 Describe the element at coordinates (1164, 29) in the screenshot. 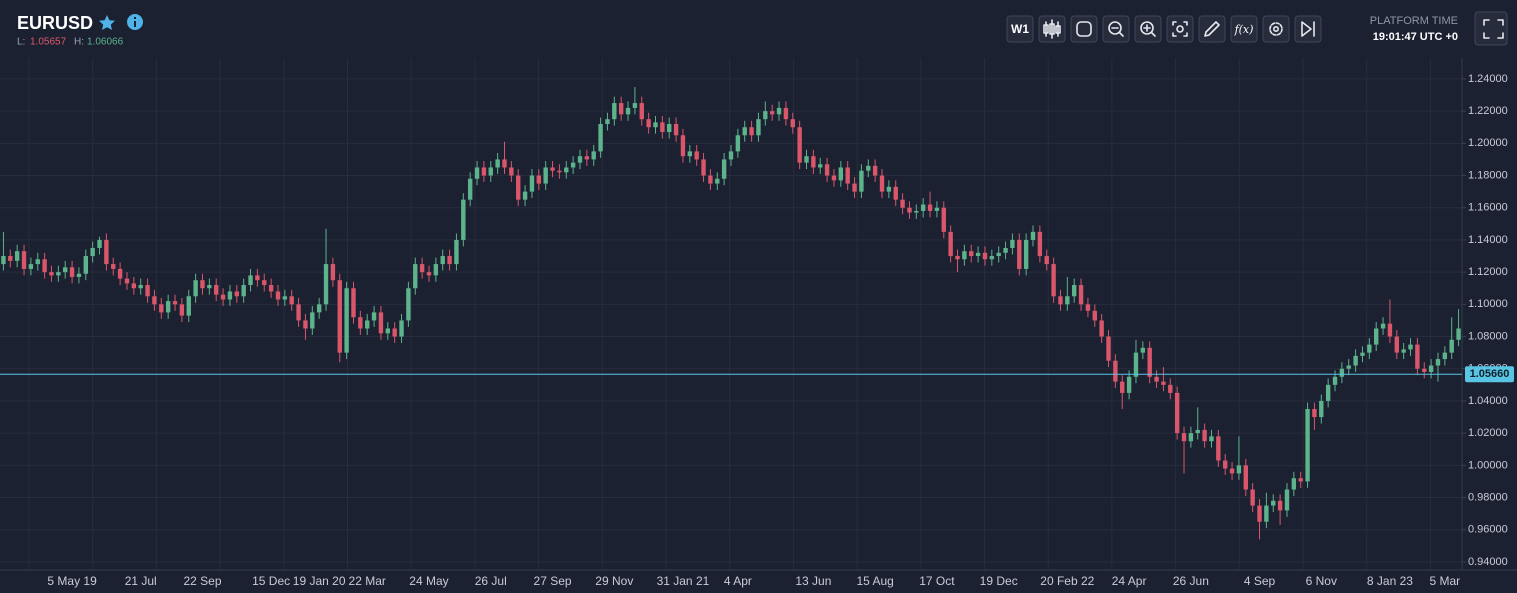

I see `toolbar: W1 f(x)` at that location.